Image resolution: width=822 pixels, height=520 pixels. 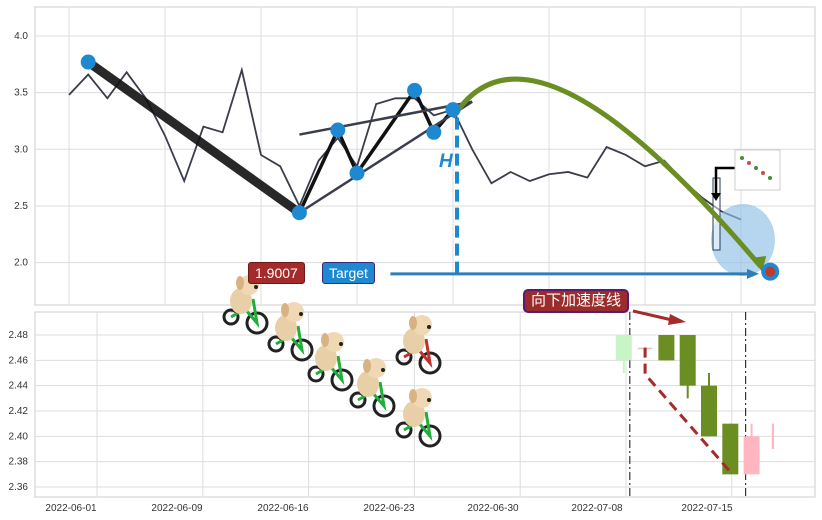 What do you see at coordinates (21, 263) in the screenshot?
I see `top-y-tick-label: 2.0` at bounding box center [21, 263].